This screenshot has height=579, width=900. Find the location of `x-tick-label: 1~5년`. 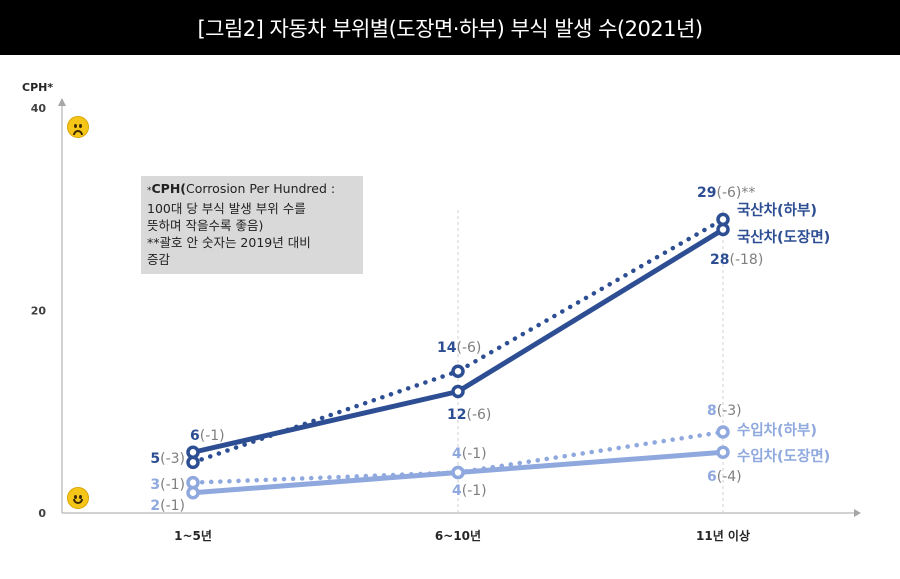

x-tick-label: 1~5년 is located at coordinates (193, 536).